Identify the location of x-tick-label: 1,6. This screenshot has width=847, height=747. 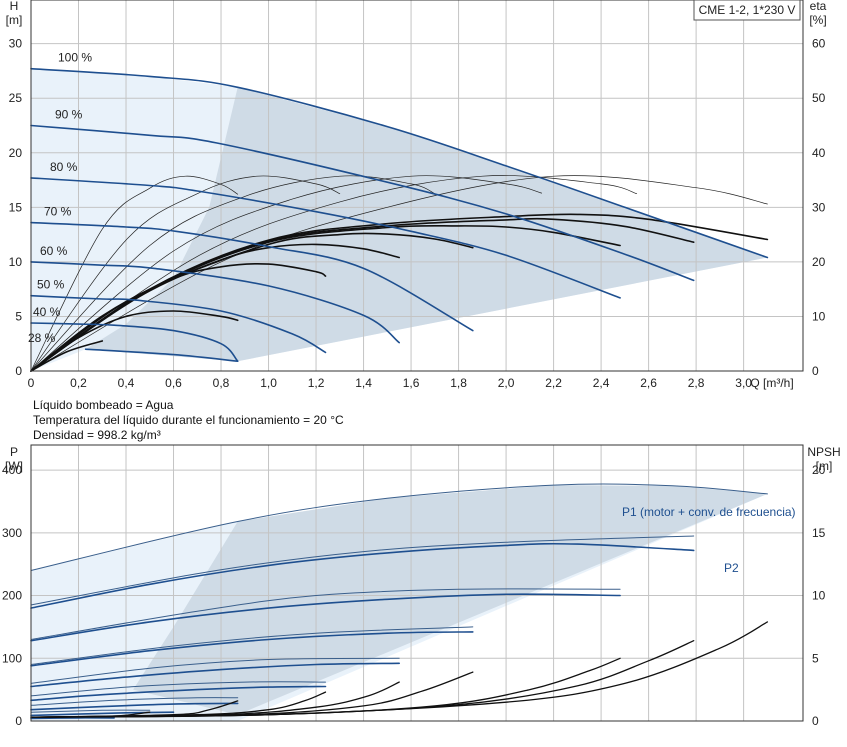
(411, 383).